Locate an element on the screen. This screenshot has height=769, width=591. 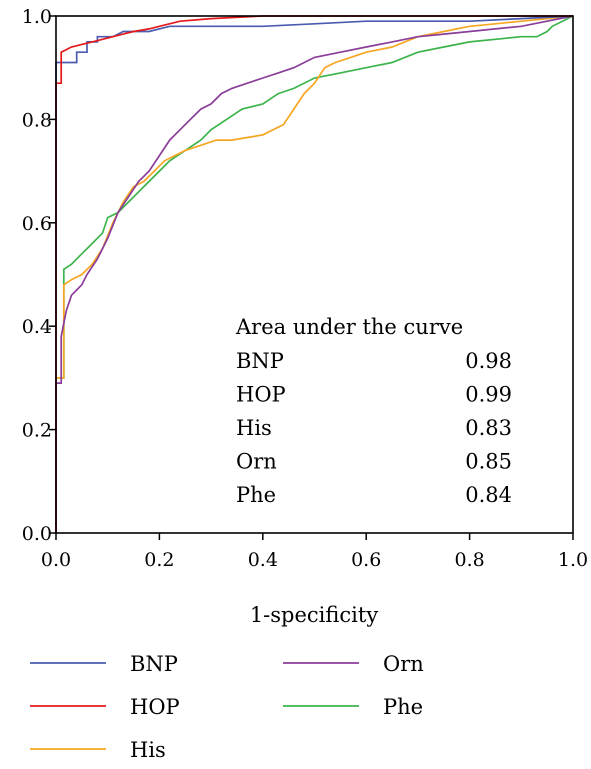
auc-row-name: HOP is located at coordinates (261, 395).